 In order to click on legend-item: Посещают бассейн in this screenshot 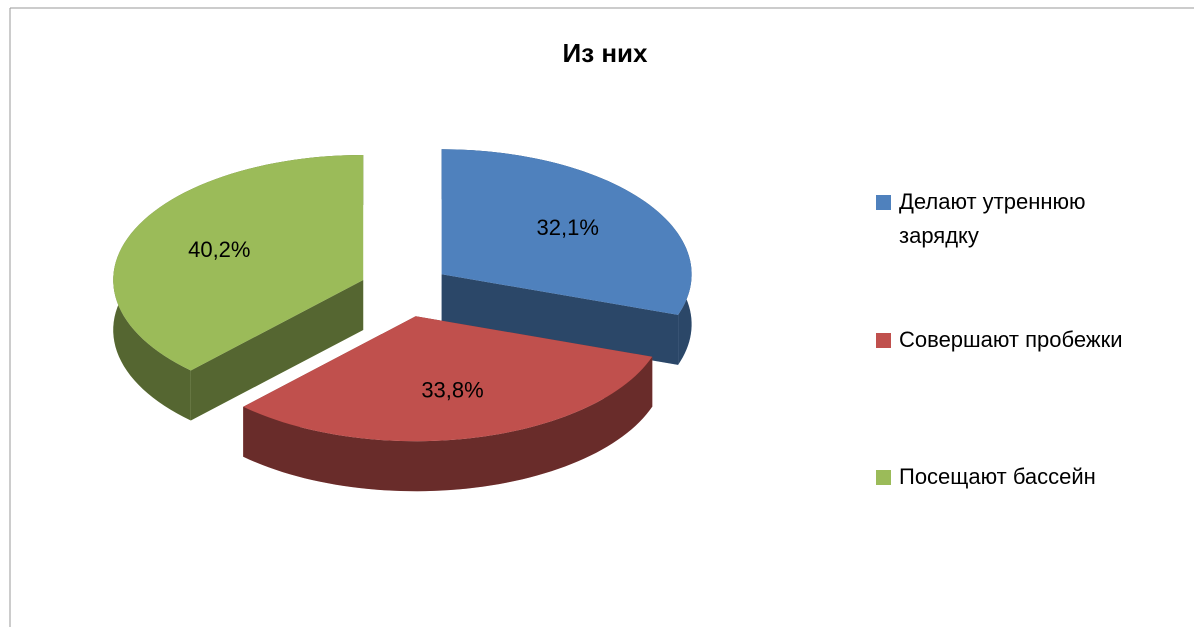, I will do `click(1026, 477)`.